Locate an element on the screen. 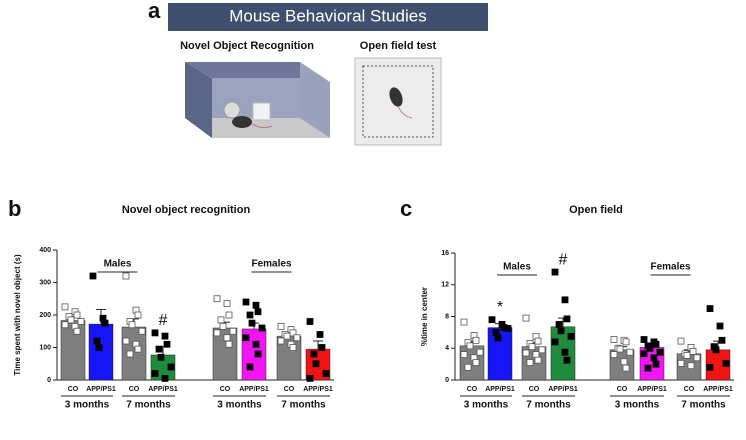  y-tick-label: 16 is located at coordinates (445, 253).